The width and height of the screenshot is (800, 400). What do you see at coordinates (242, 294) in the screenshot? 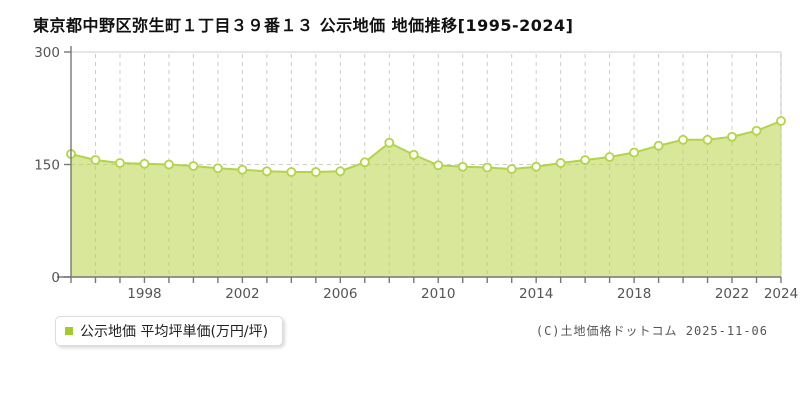
I see `svg-text: 2002` at bounding box center [242, 294].